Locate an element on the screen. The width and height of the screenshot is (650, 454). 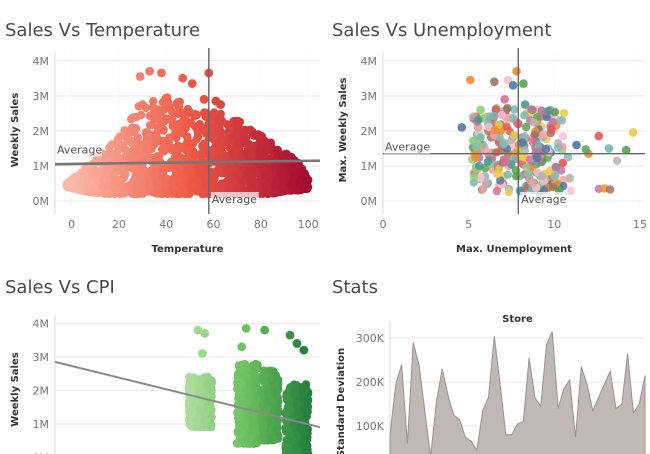
temp-y-tick-label: 3M is located at coordinates (41, 96).